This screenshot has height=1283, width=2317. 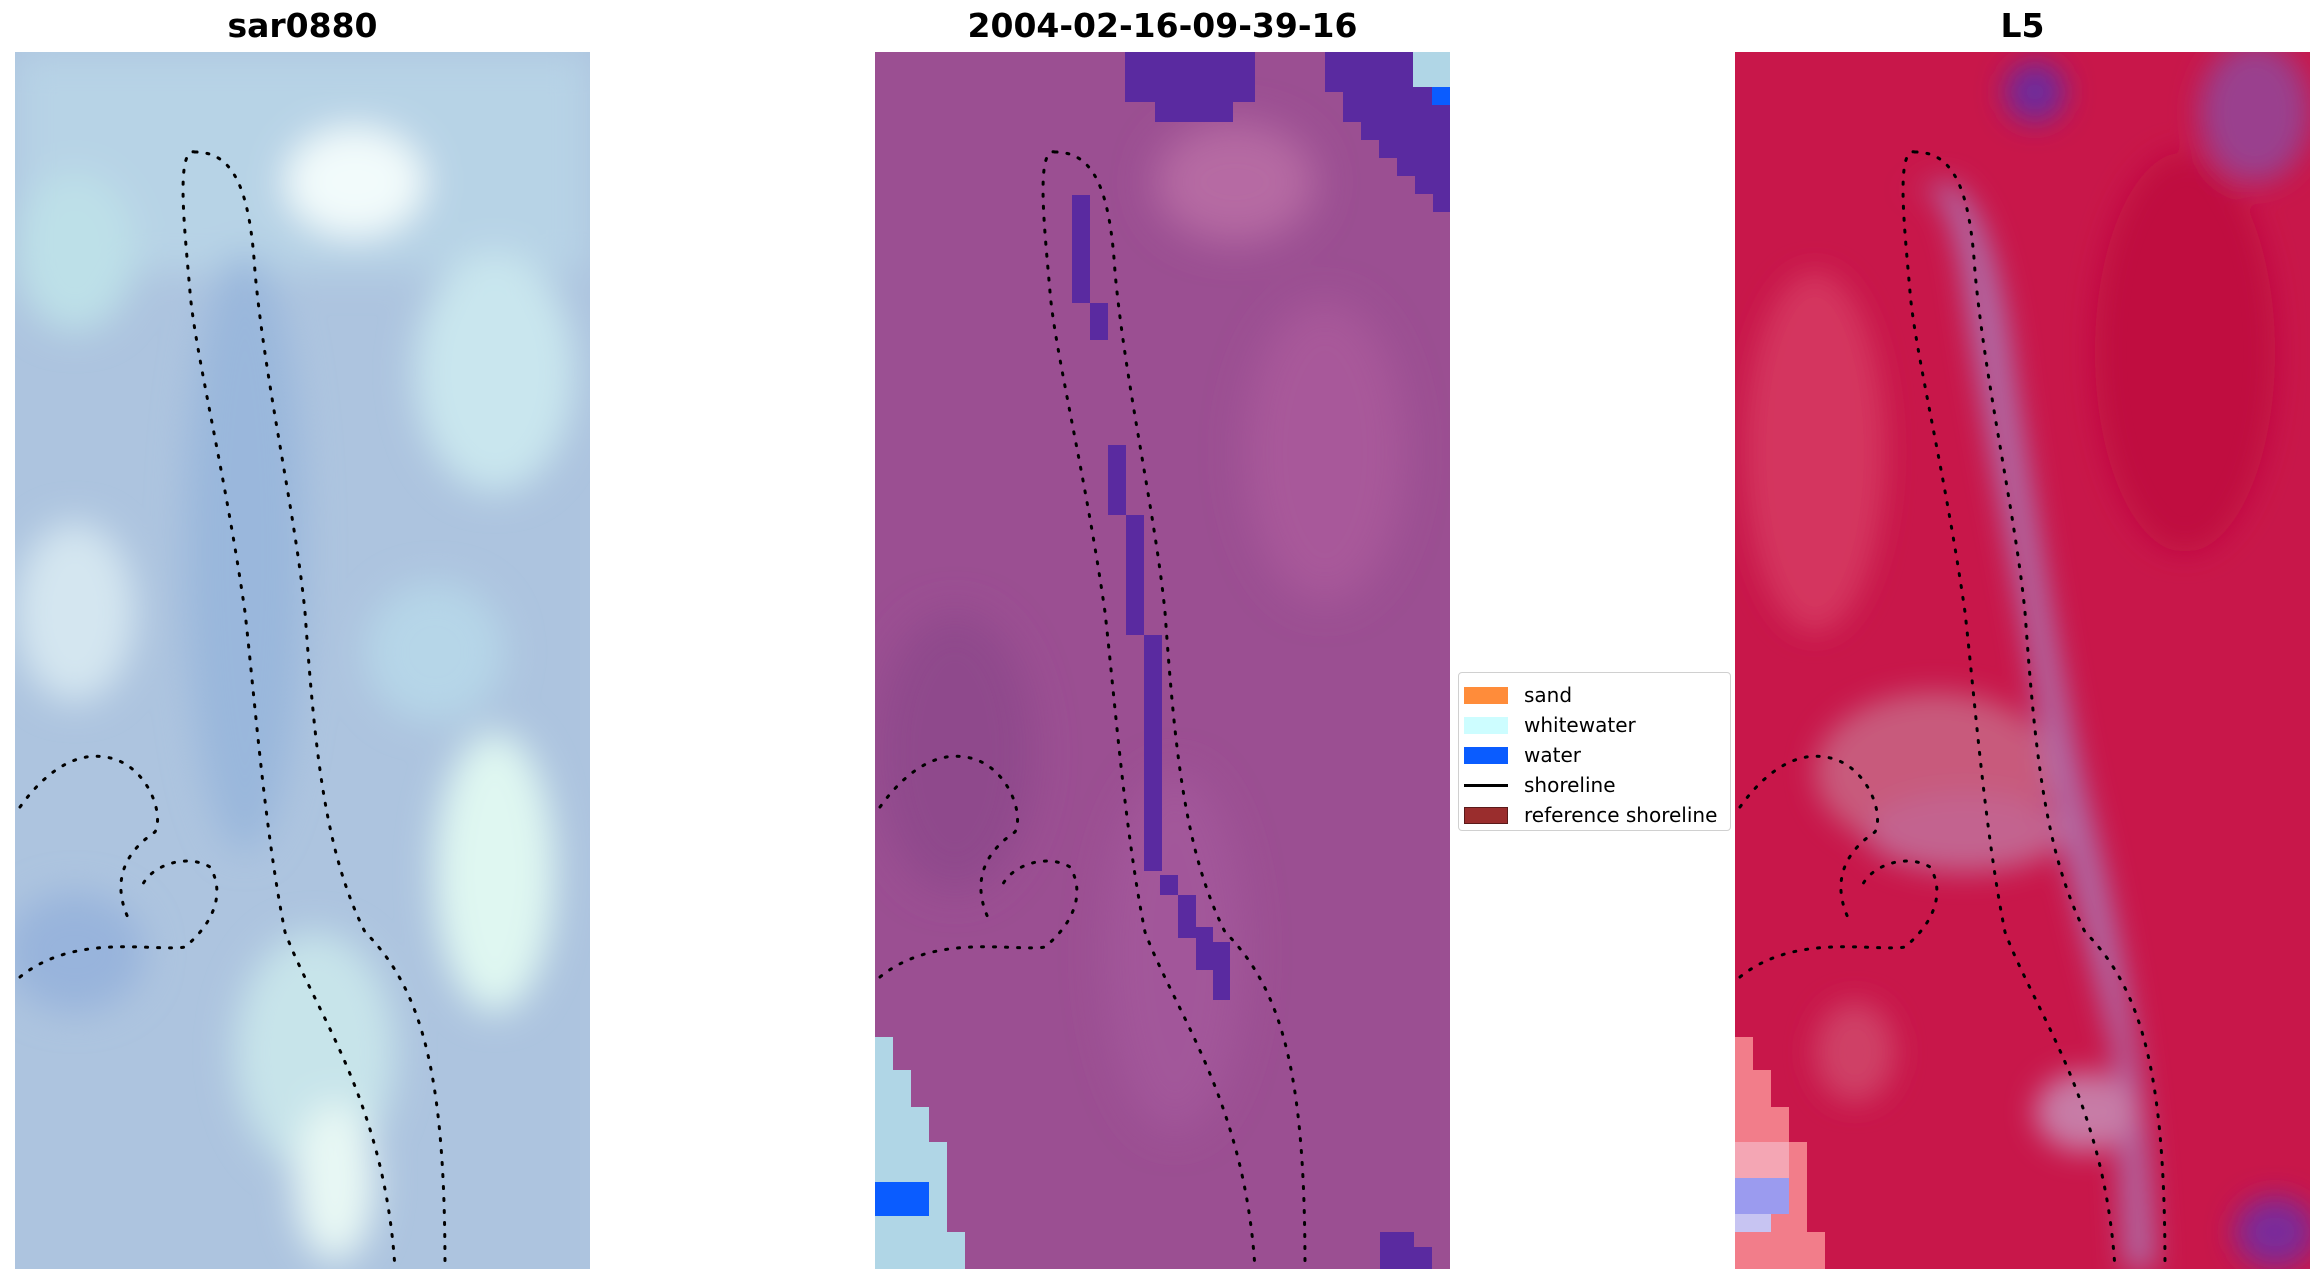 What do you see at coordinates (1594, 755) in the screenshot?
I see `legend-item-water: water` at bounding box center [1594, 755].